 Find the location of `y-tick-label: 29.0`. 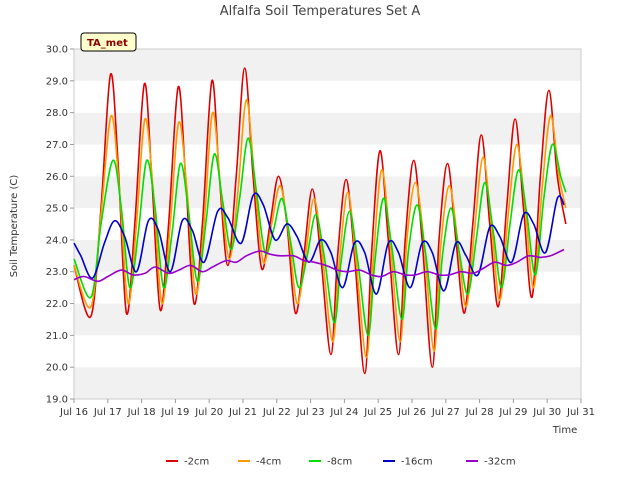

y-tick-label: 29.0 is located at coordinates (57, 81).